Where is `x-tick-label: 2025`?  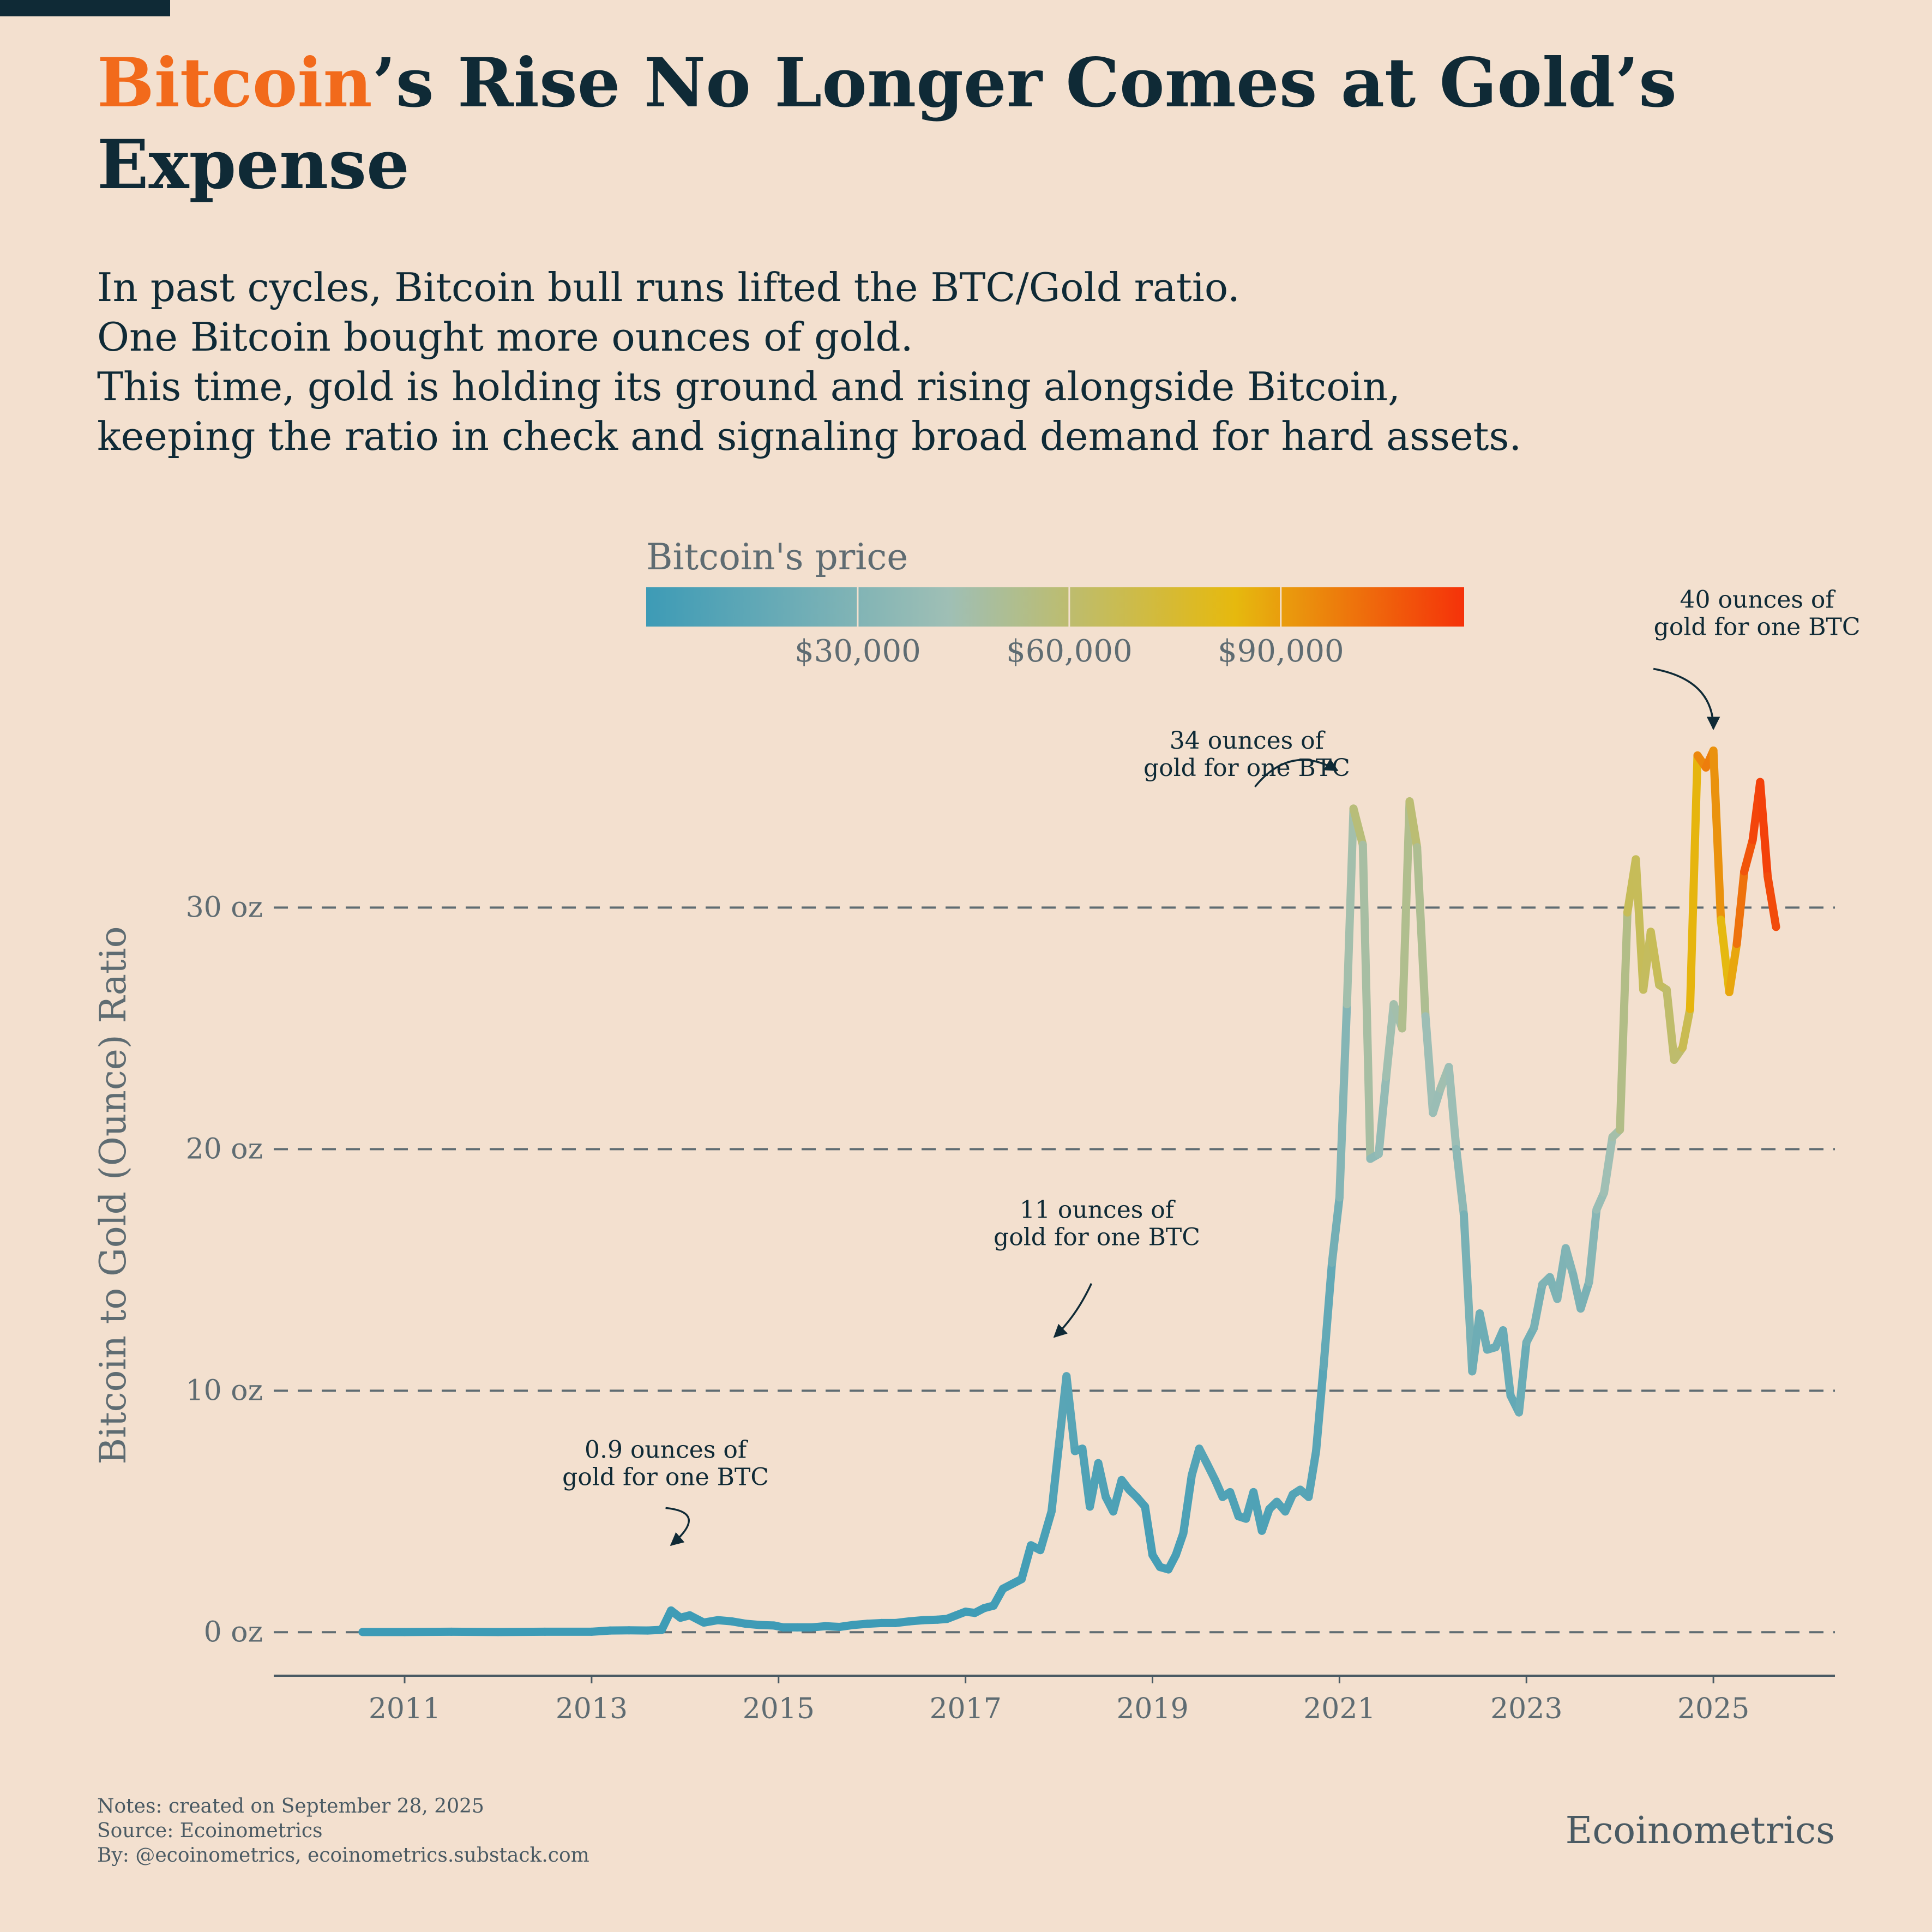
x-tick-label: 2025 is located at coordinates (1713, 1709).